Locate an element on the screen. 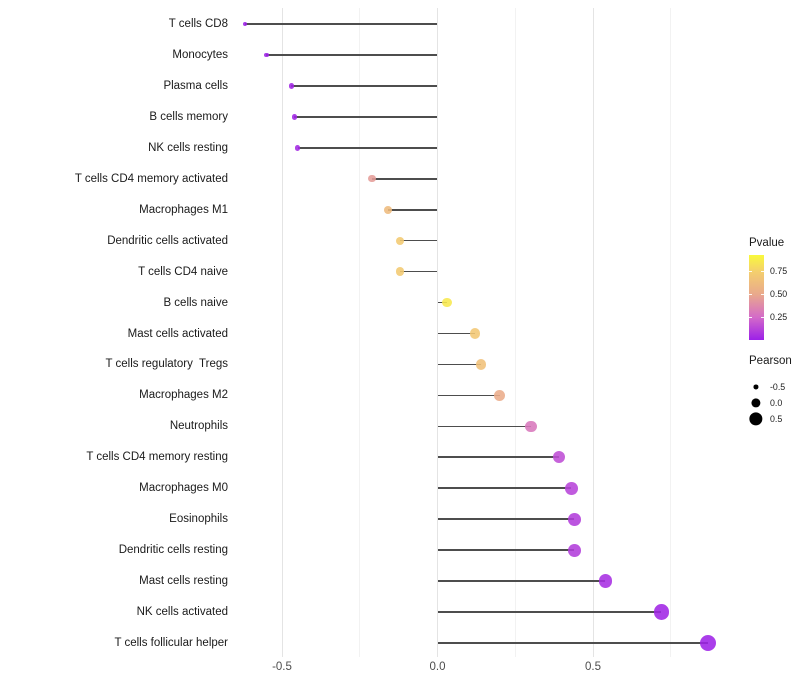 The height and width of the screenshot is (700, 800). category-label: Macrophages M0 is located at coordinates (183, 488).